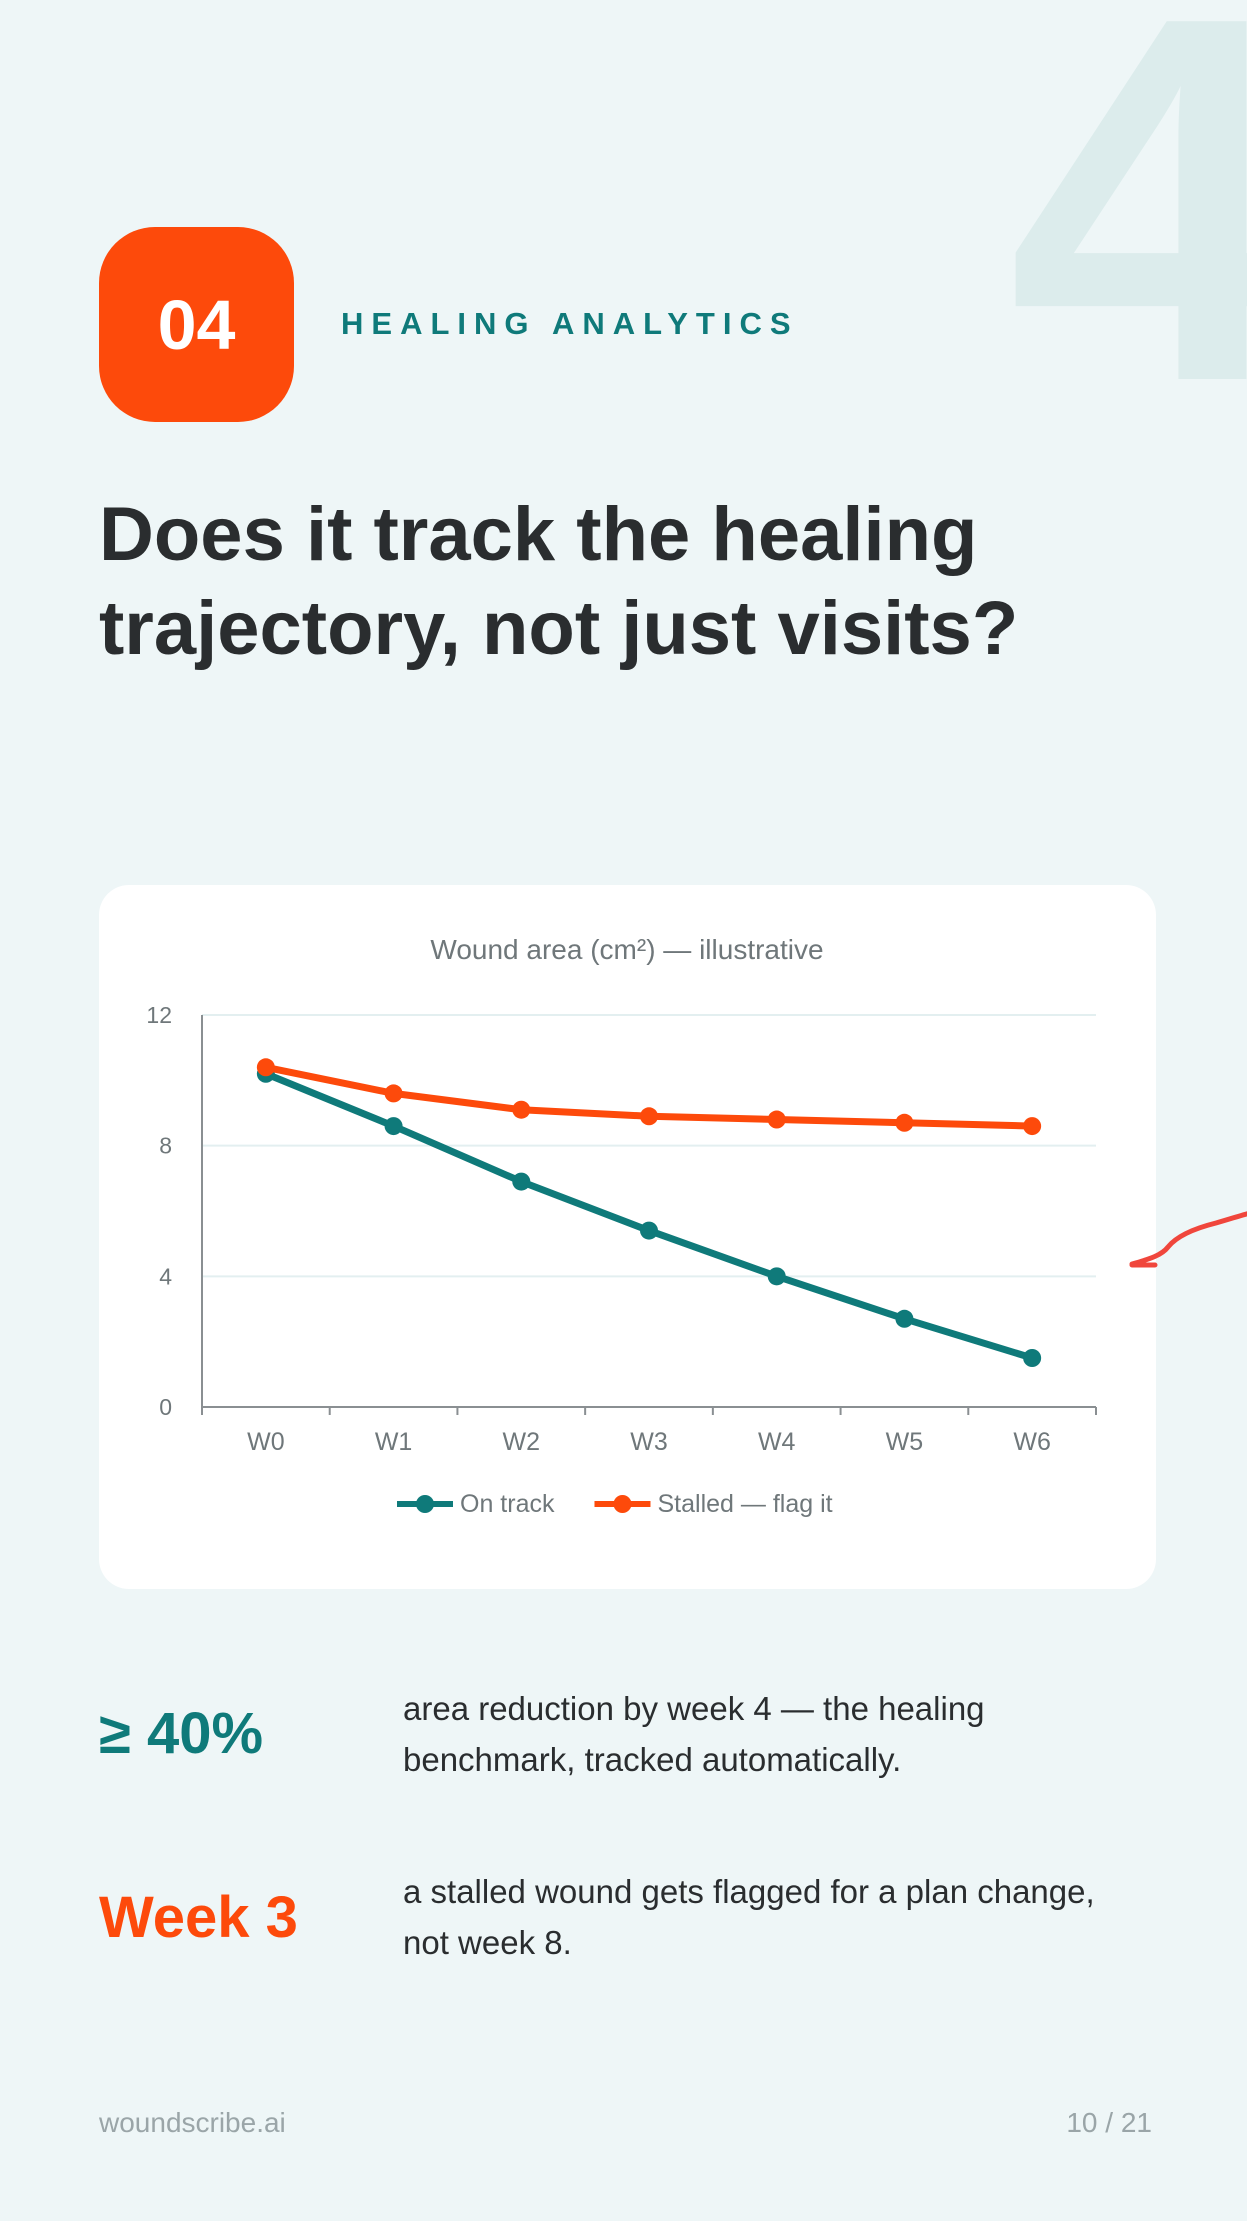 This screenshot has width=1247, height=2221. I want to click on stat-description-line: benchmark, tracked automatically., so click(652, 1759).